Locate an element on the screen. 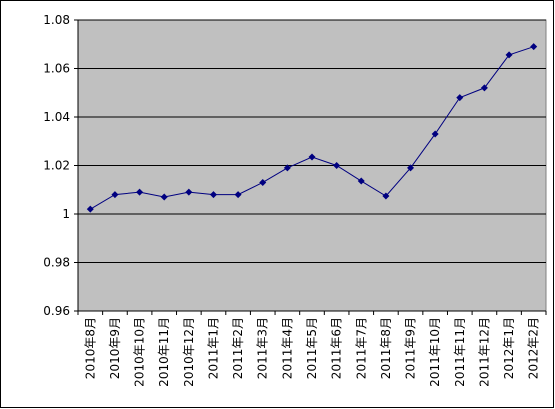 The image size is (555, 409). x-tick-label: 2011年3月 is located at coordinates (263, 348).